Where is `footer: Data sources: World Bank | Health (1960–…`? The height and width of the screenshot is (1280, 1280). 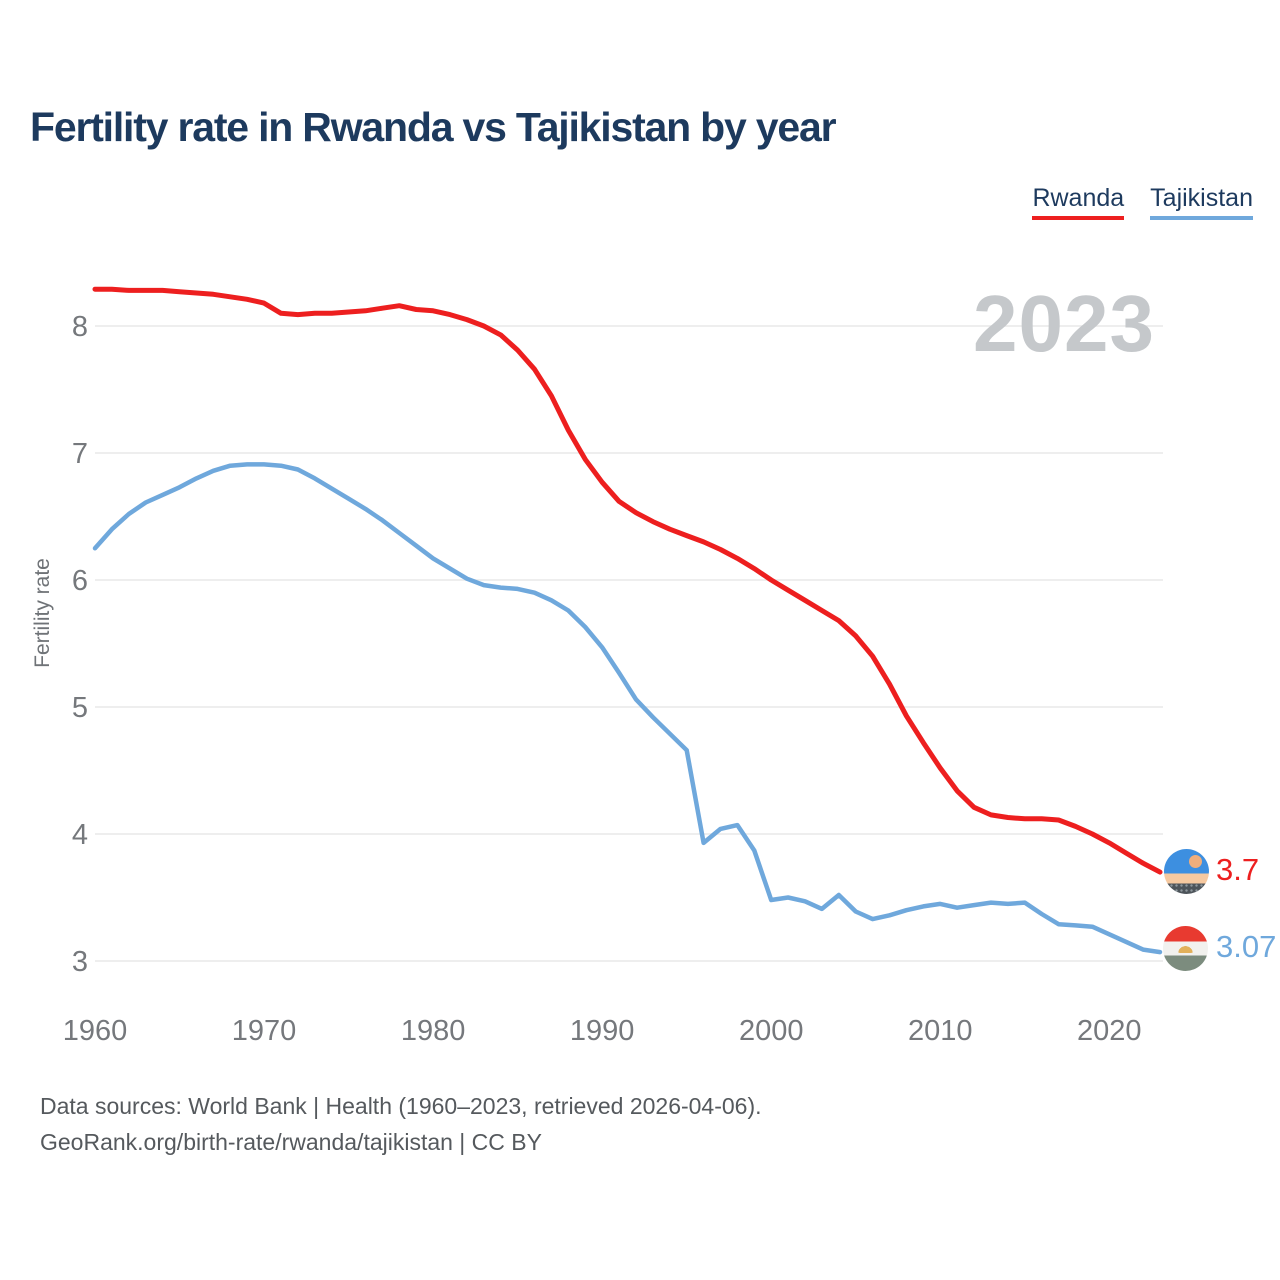 footer: Data sources: World Bank | Health (1960–… is located at coordinates (401, 1124).